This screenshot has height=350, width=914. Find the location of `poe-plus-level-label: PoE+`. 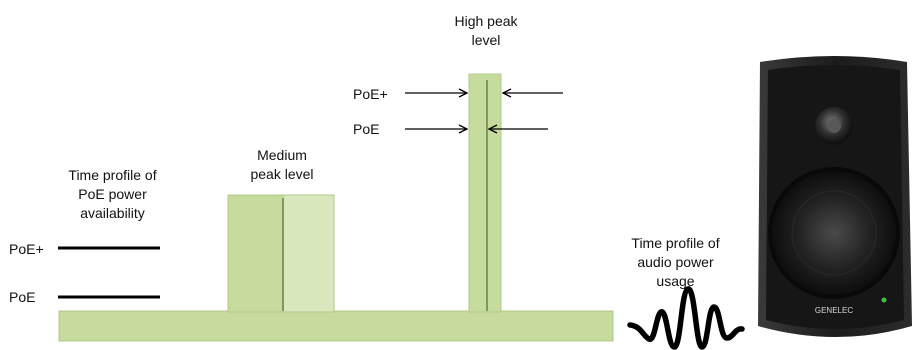

poe-plus-level-label: PoE+ is located at coordinates (26, 249).